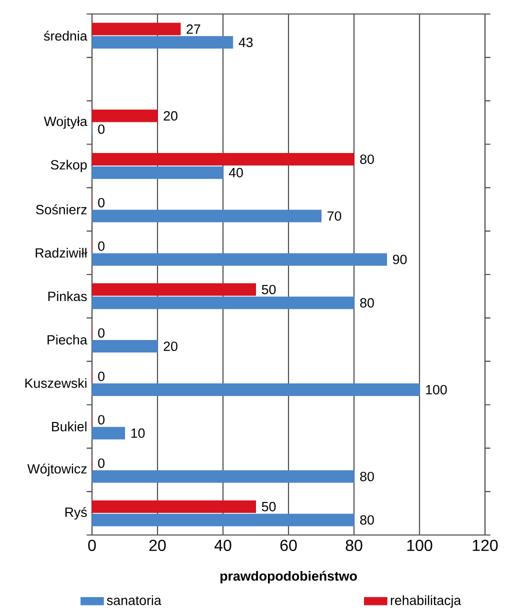 The height and width of the screenshot is (614, 507). What do you see at coordinates (61, 209) in the screenshot?
I see `y-tick-label: Sośnierz` at bounding box center [61, 209].